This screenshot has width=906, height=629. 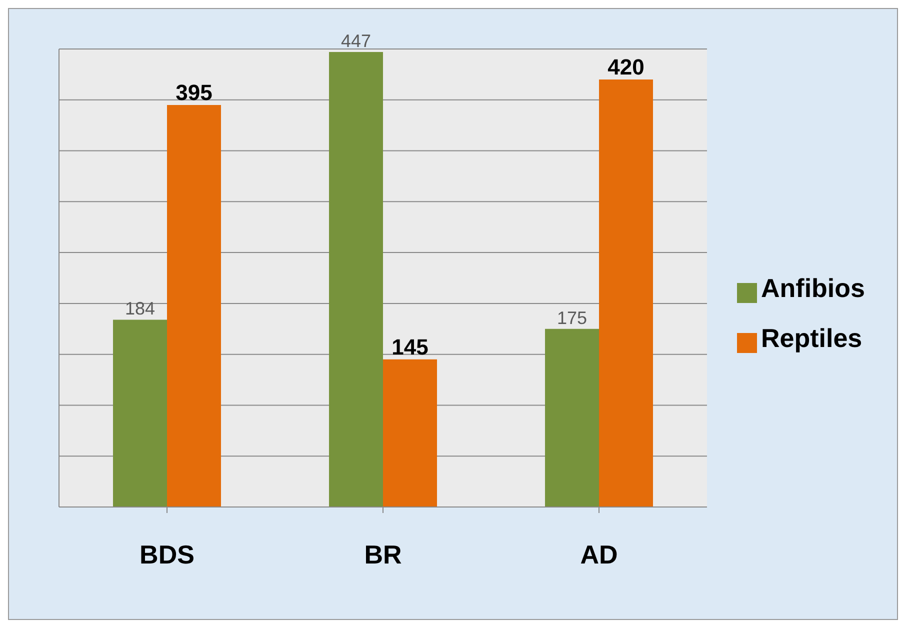 I want to click on legend-label: Reptiles, so click(x=811, y=338).